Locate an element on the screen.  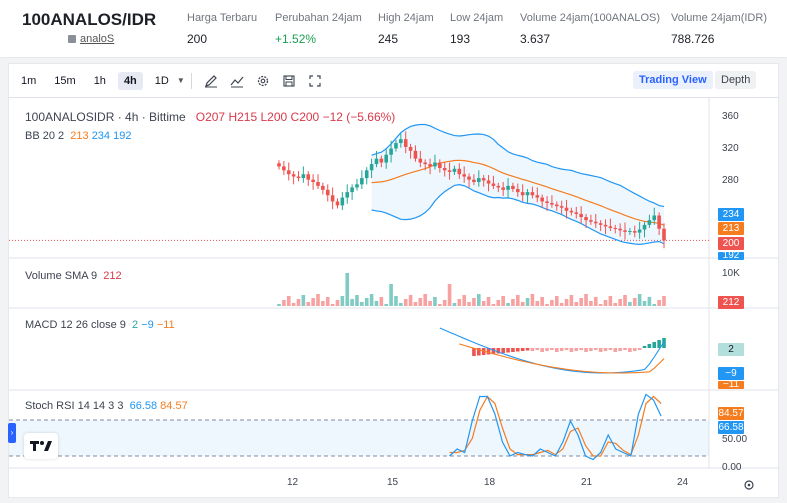
stoch-tick: 0.00 is located at coordinates (732, 467).